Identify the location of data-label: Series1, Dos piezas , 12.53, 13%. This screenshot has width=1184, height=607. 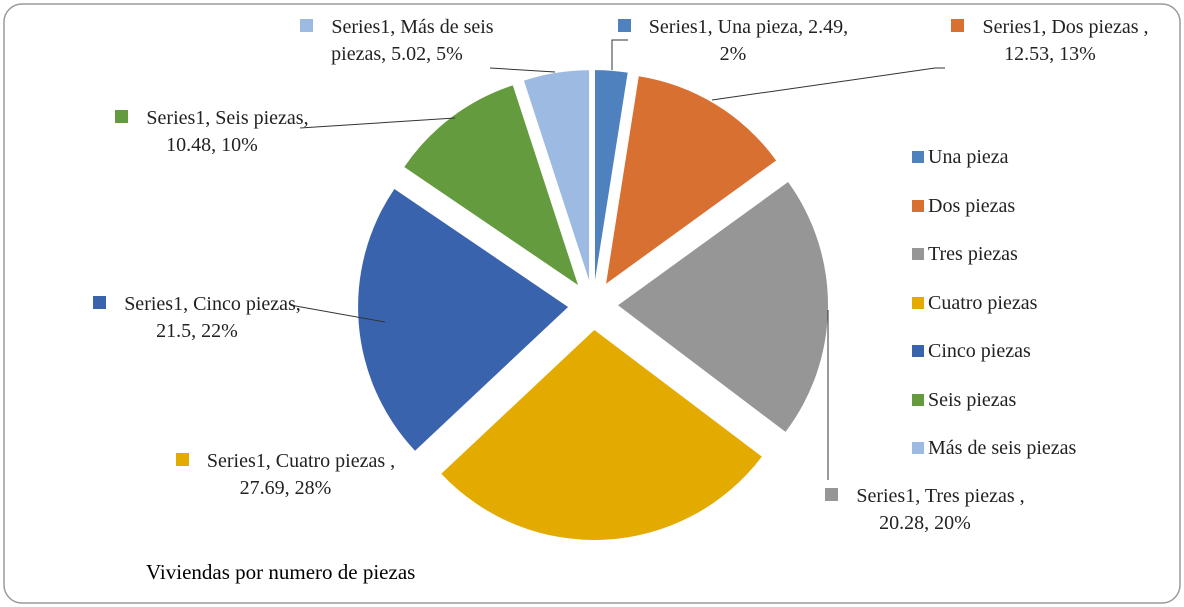
(1050, 41).